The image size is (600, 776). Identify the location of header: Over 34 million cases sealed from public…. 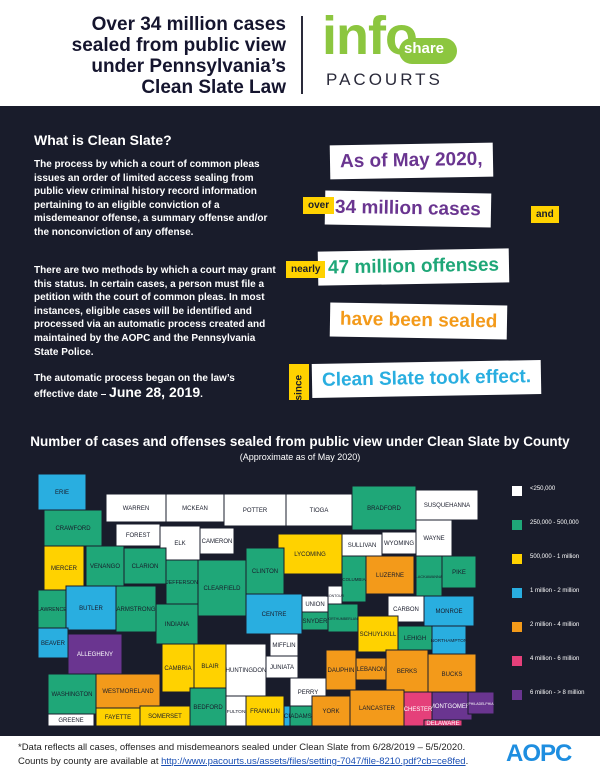
(300, 53).